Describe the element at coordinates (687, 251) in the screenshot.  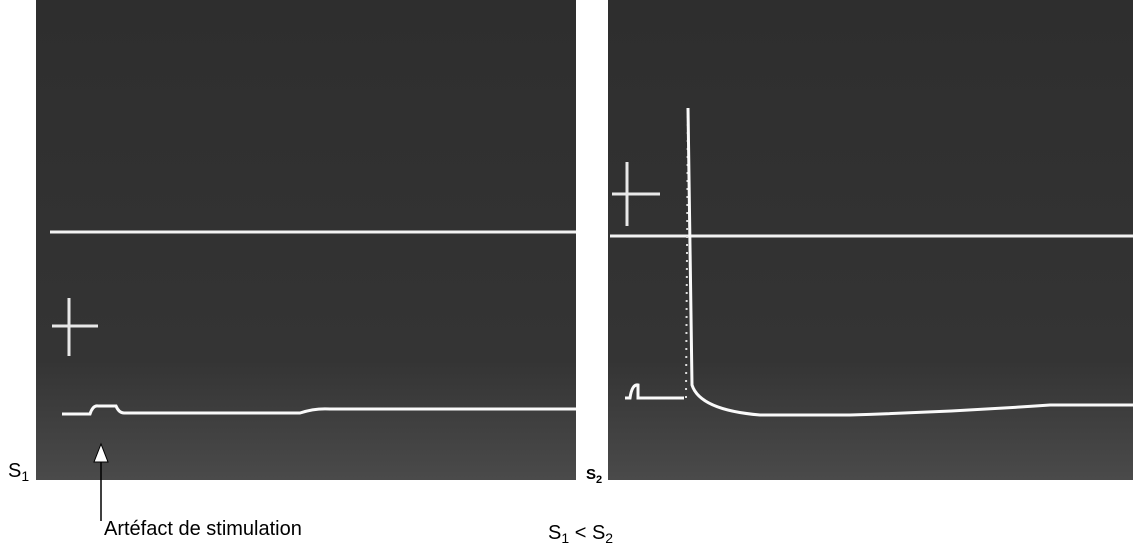
I see `spike` at that location.